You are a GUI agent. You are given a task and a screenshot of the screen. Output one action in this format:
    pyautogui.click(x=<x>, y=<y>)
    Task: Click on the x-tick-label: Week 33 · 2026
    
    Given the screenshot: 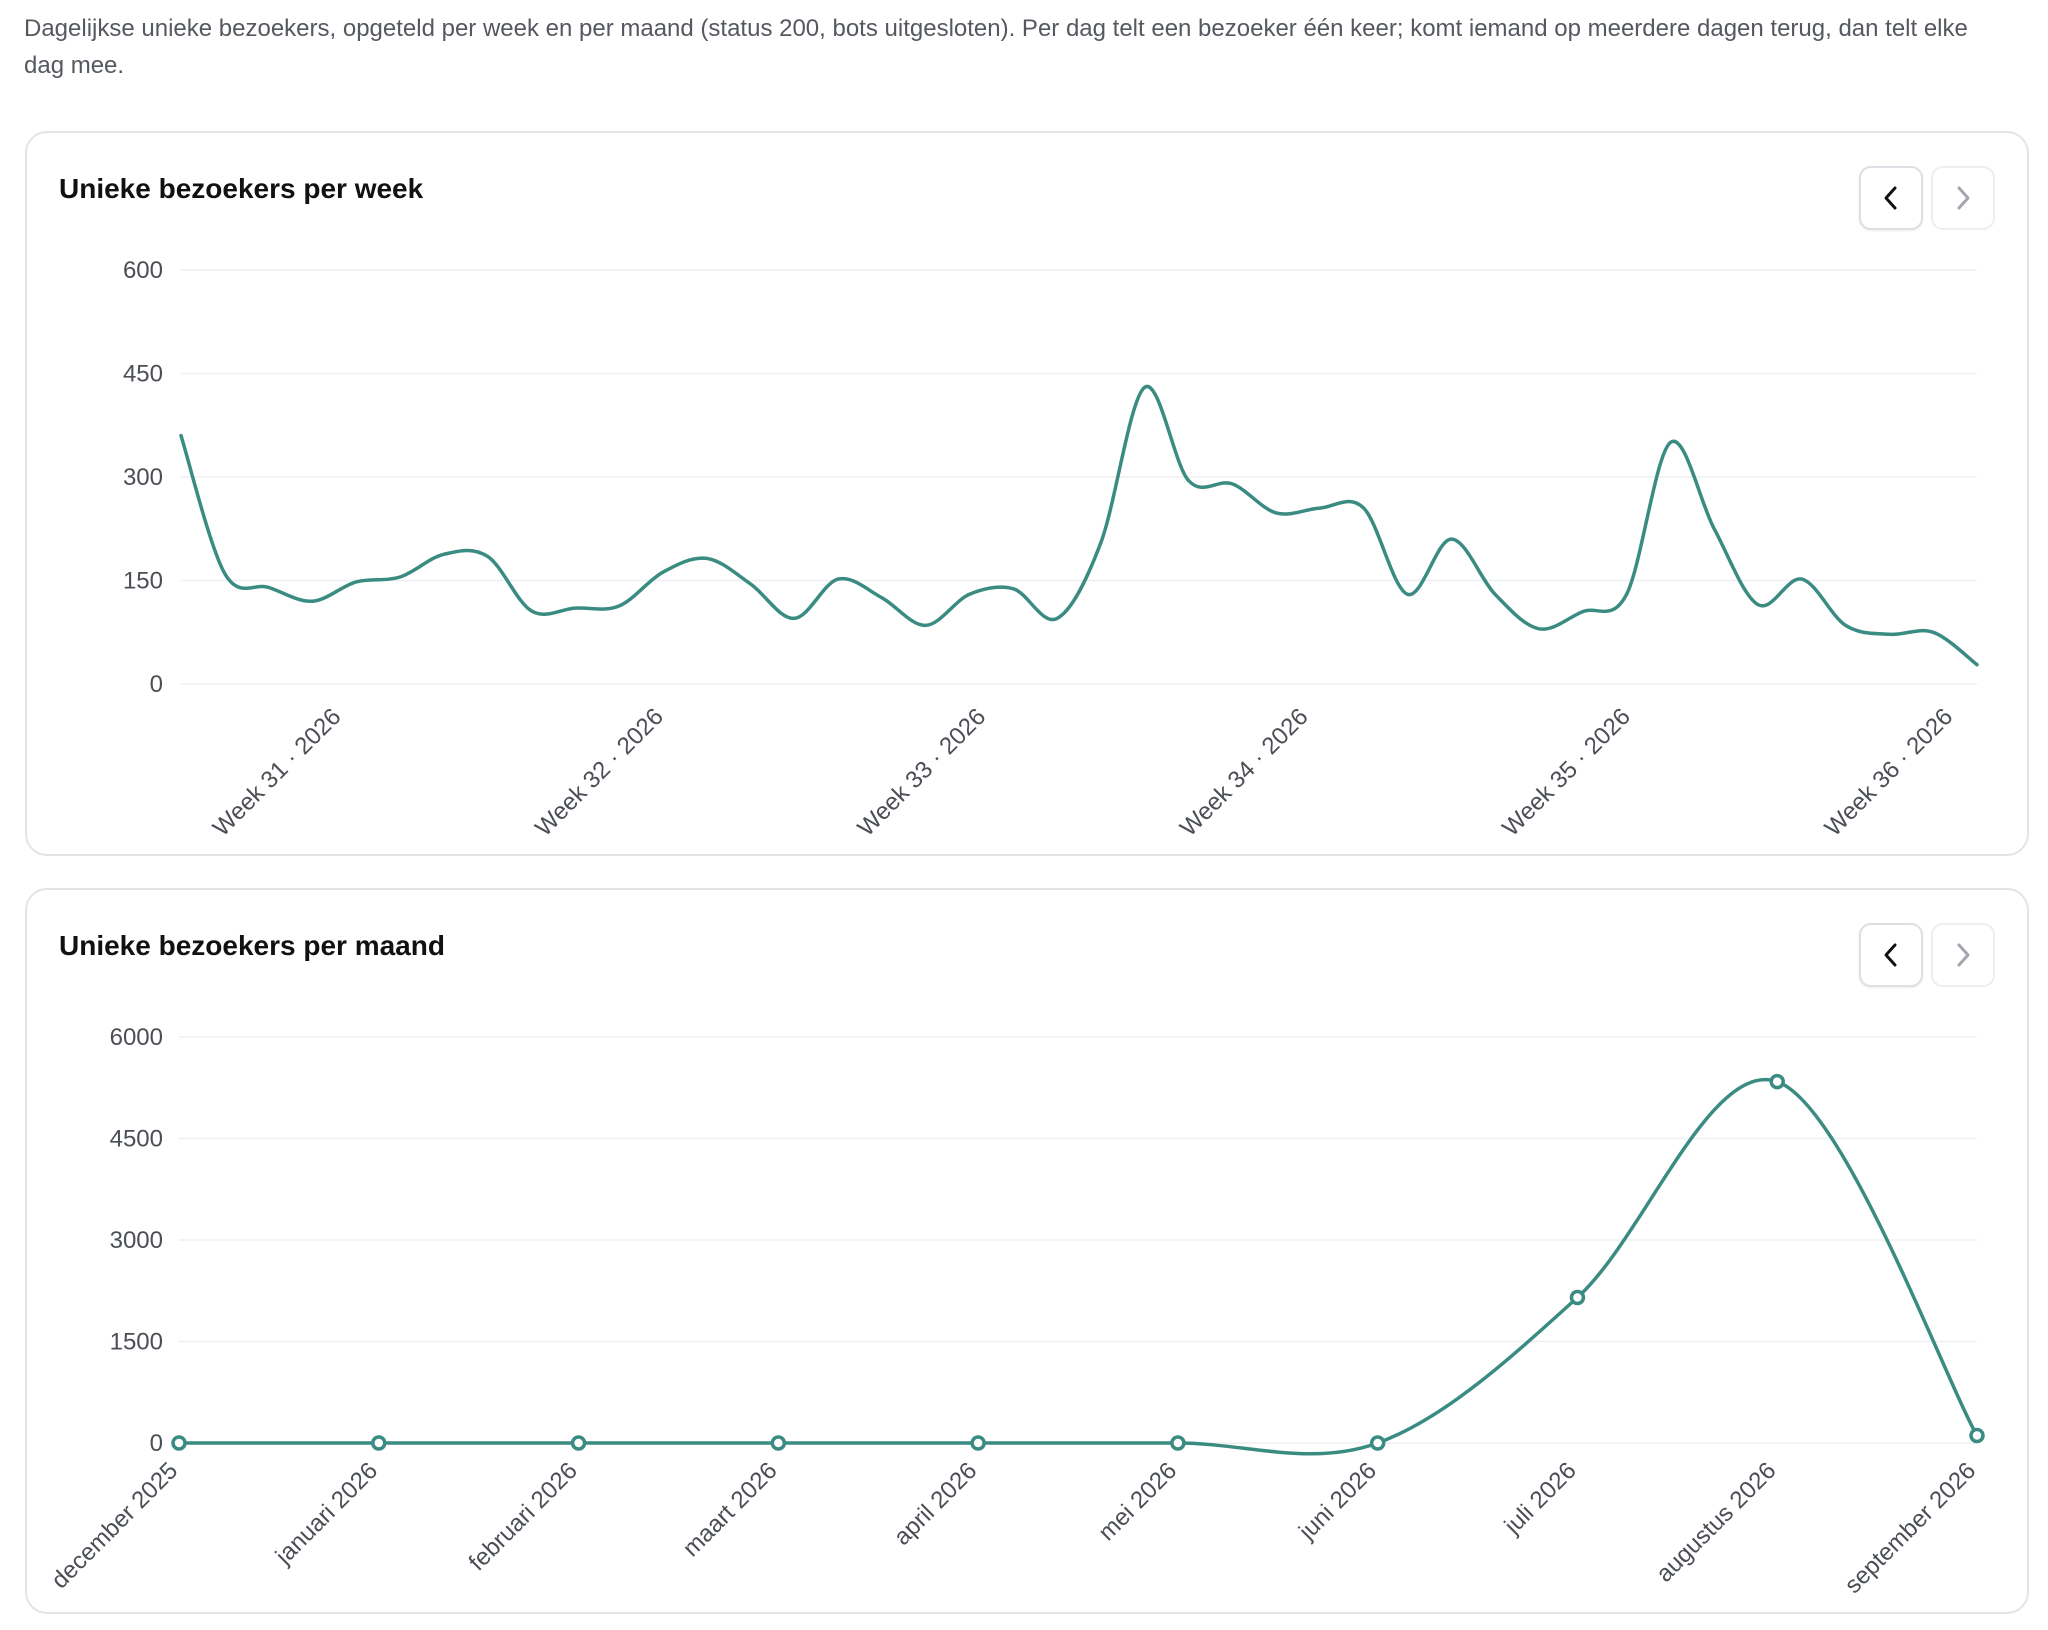 What is the action you would take?
    pyautogui.click(x=922, y=772)
    